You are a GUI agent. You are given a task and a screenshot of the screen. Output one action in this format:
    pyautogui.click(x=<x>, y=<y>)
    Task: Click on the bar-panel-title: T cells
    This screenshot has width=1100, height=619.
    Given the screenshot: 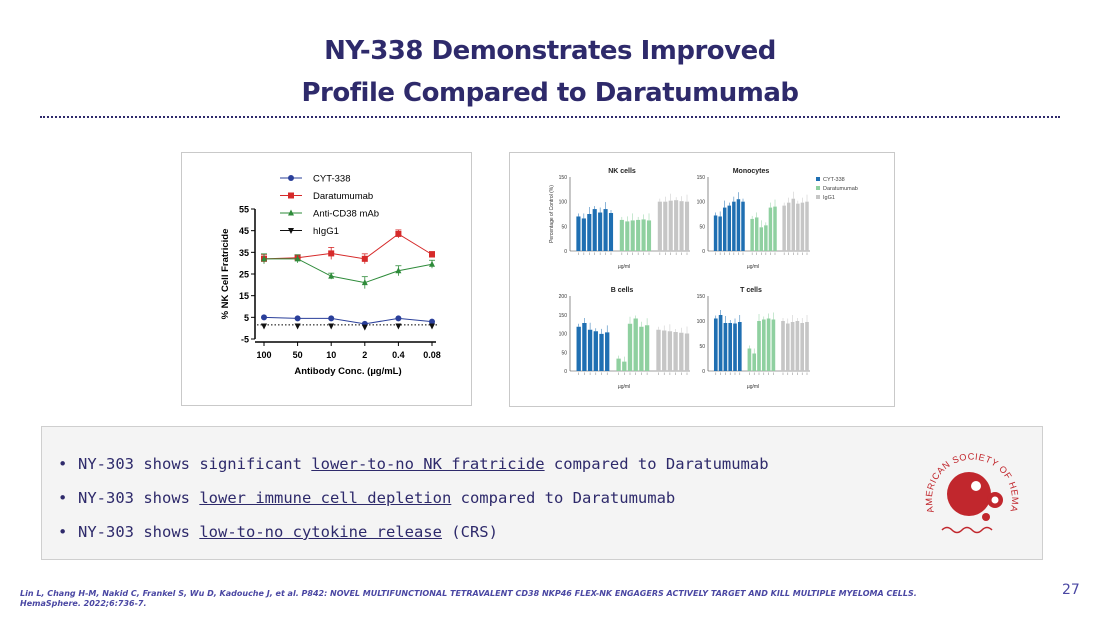 What is the action you would take?
    pyautogui.click(x=751, y=290)
    